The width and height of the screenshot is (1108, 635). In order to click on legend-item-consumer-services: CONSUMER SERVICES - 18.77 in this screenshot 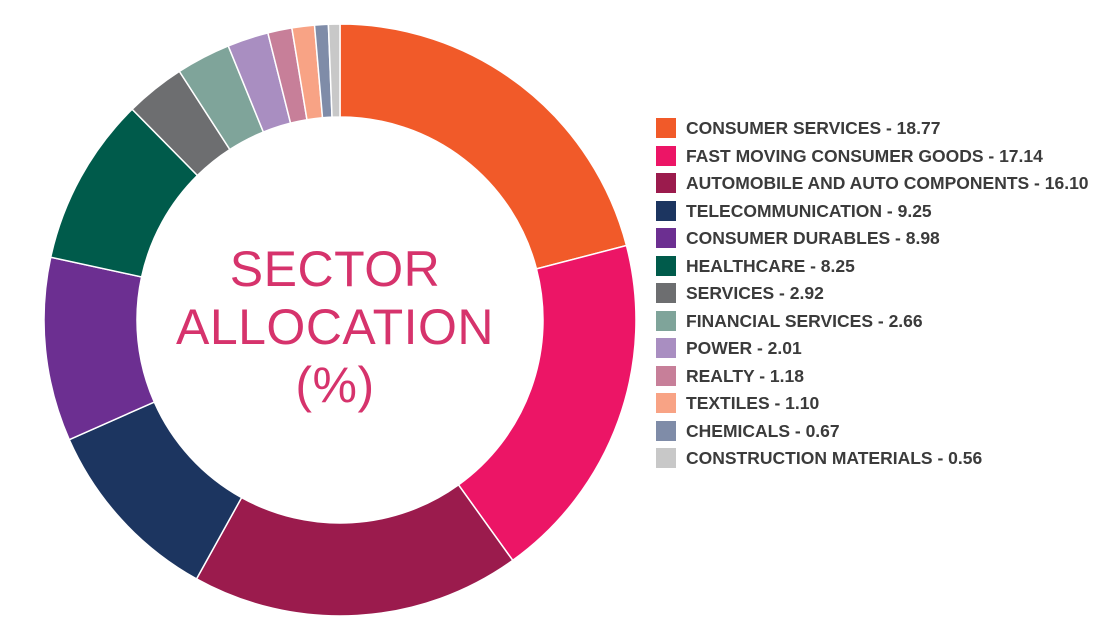, I will do `click(876, 128)`.